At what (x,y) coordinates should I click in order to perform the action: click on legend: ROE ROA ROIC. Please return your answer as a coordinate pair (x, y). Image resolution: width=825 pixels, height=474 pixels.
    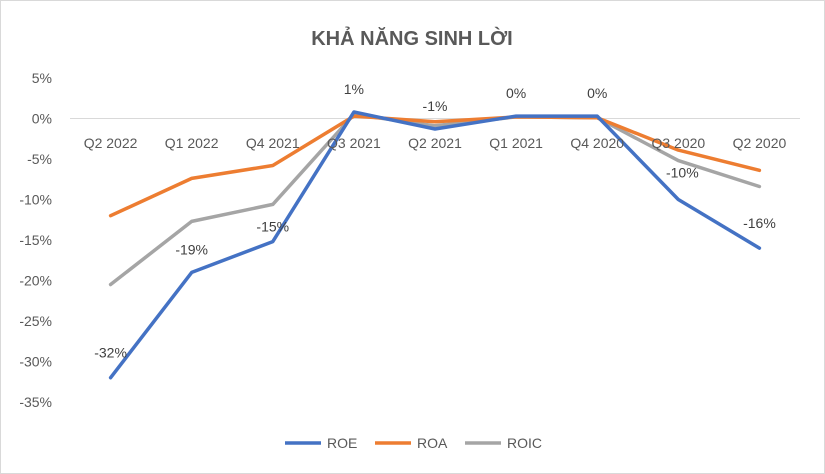
    Looking at the image, I should click on (413, 443).